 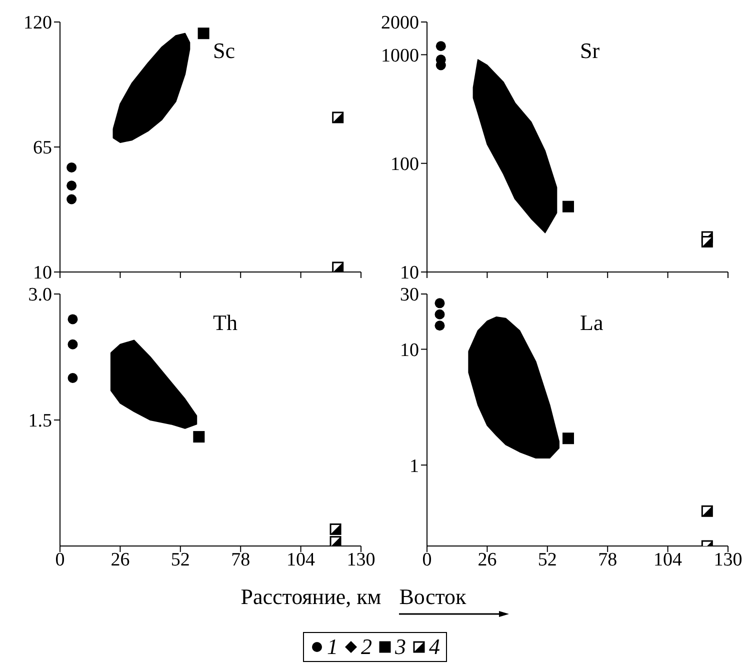 What do you see at coordinates (590, 51) in the screenshot?
I see `text: Sr` at bounding box center [590, 51].